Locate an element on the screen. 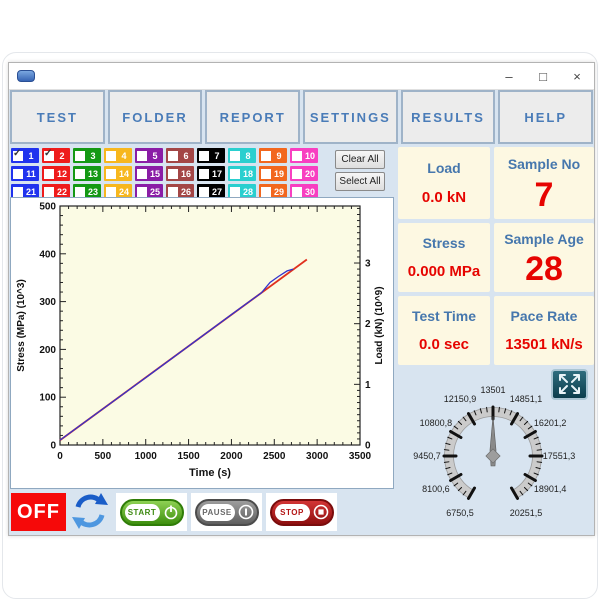  check-mark: ✓ is located at coordinates (48, 153).